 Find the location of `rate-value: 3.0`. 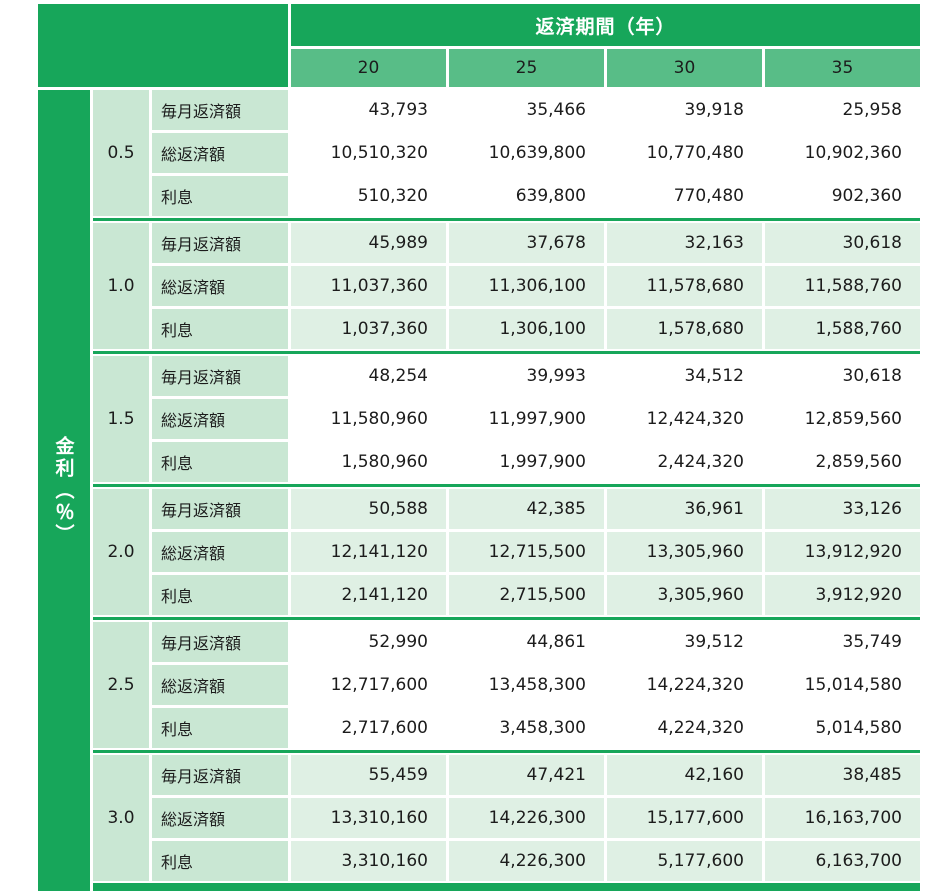

rate-value: 3.0 is located at coordinates (121, 818).